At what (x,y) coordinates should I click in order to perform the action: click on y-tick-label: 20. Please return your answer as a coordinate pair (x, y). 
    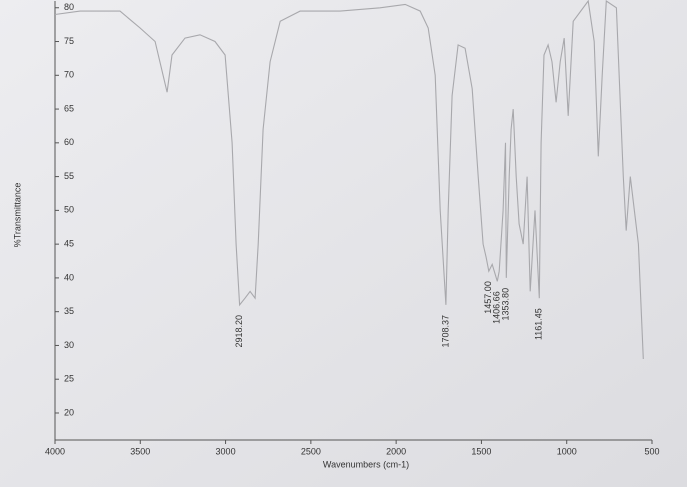
    Looking at the image, I should click on (69, 412).